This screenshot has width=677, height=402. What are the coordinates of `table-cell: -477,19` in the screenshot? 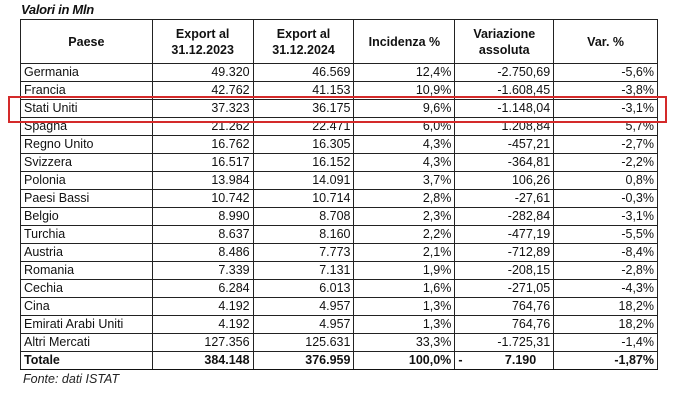 It's located at (504, 234).